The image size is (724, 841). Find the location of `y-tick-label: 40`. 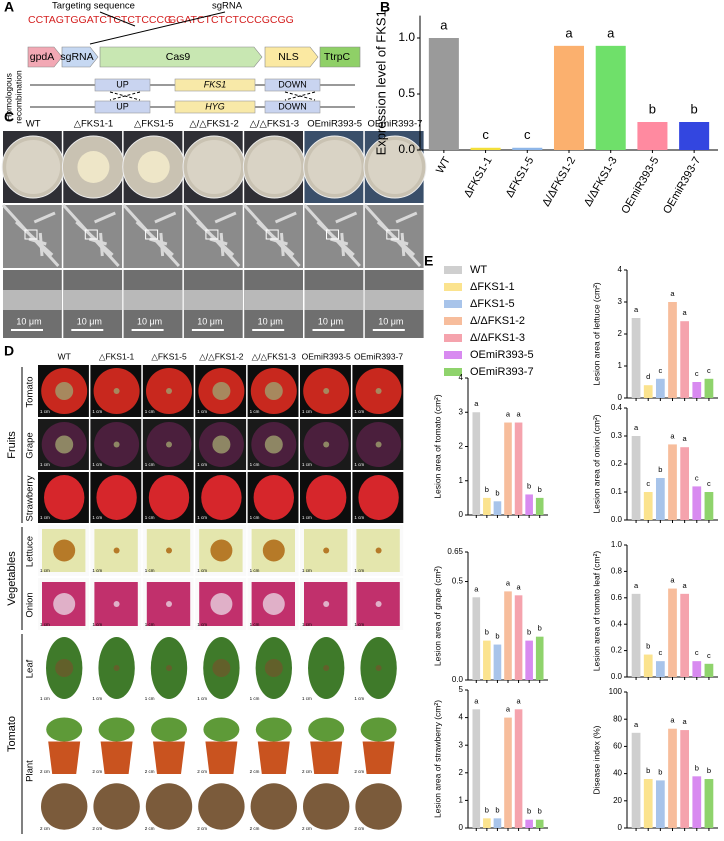

y-tick-label: 40 is located at coordinates (617, 773).